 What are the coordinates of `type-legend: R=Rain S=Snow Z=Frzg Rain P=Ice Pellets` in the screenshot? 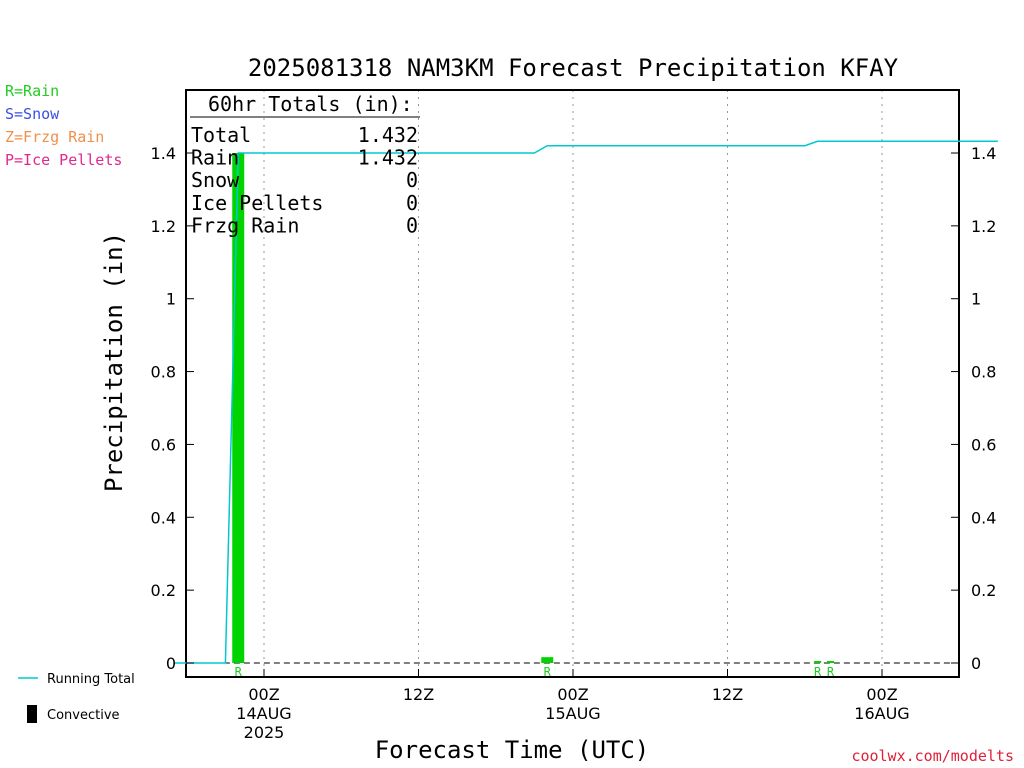 It's located at (63, 125).